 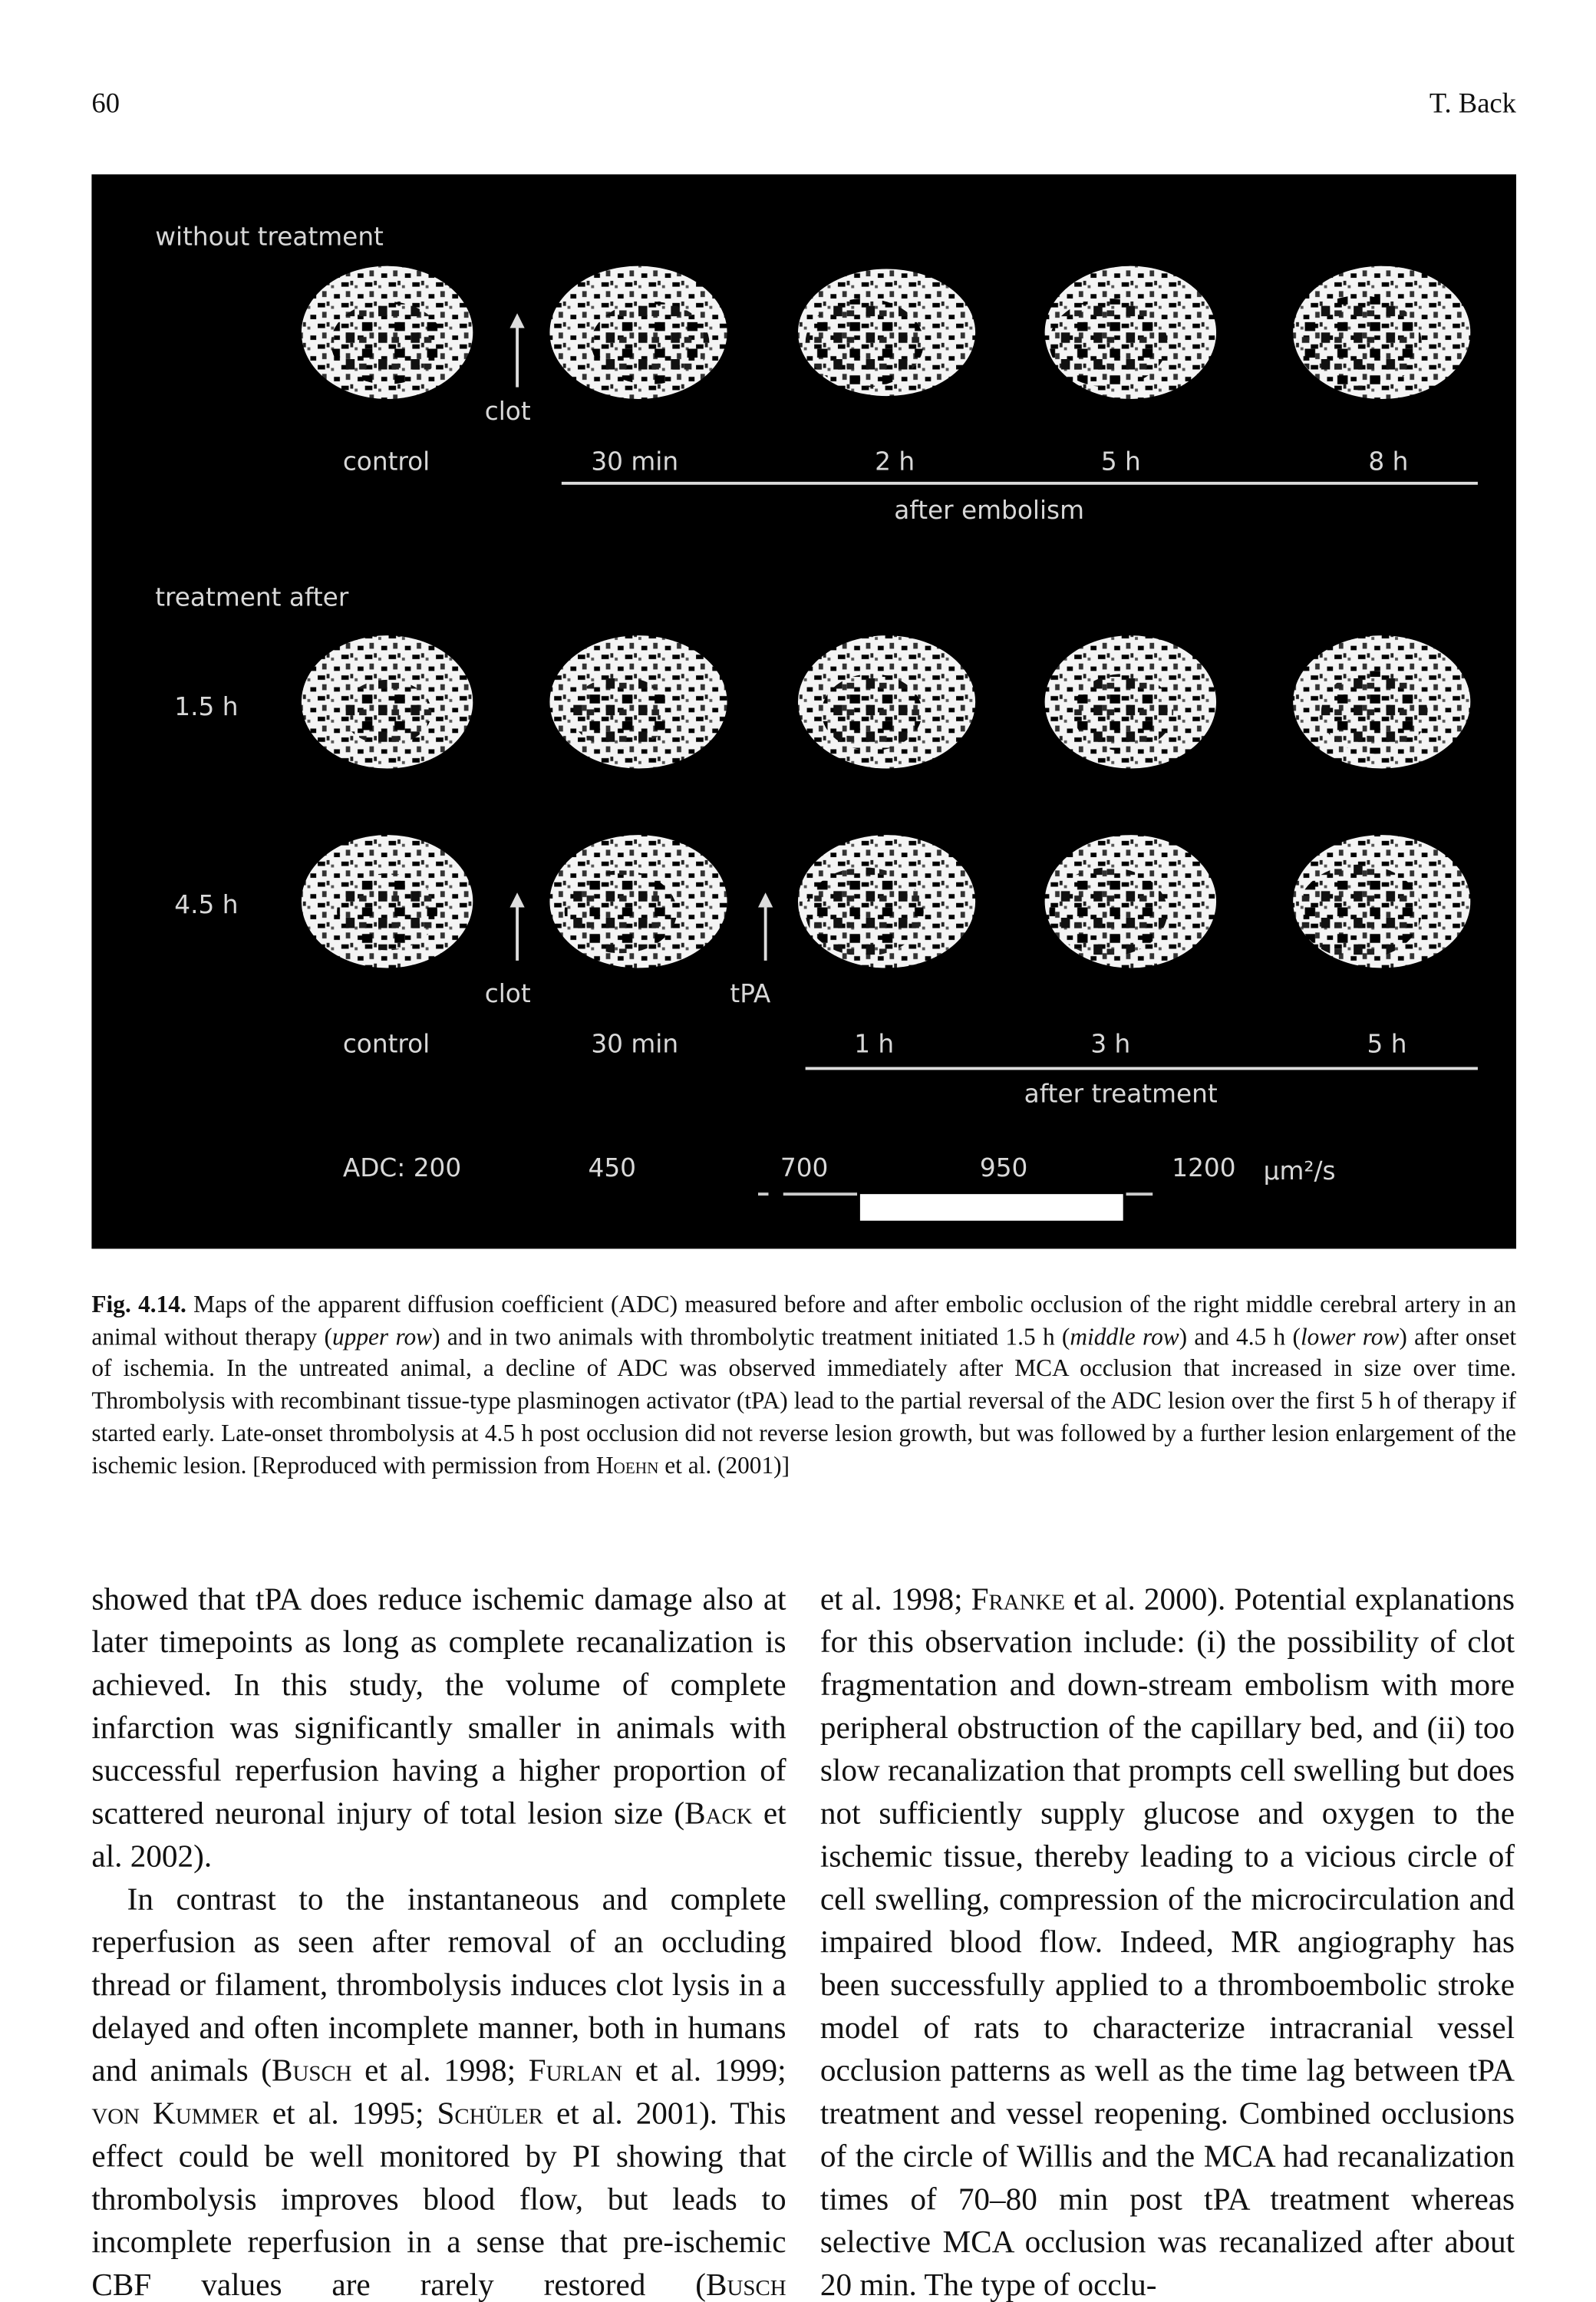 I want to click on scale-unit: µm²/s, so click(x=1300, y=1171).